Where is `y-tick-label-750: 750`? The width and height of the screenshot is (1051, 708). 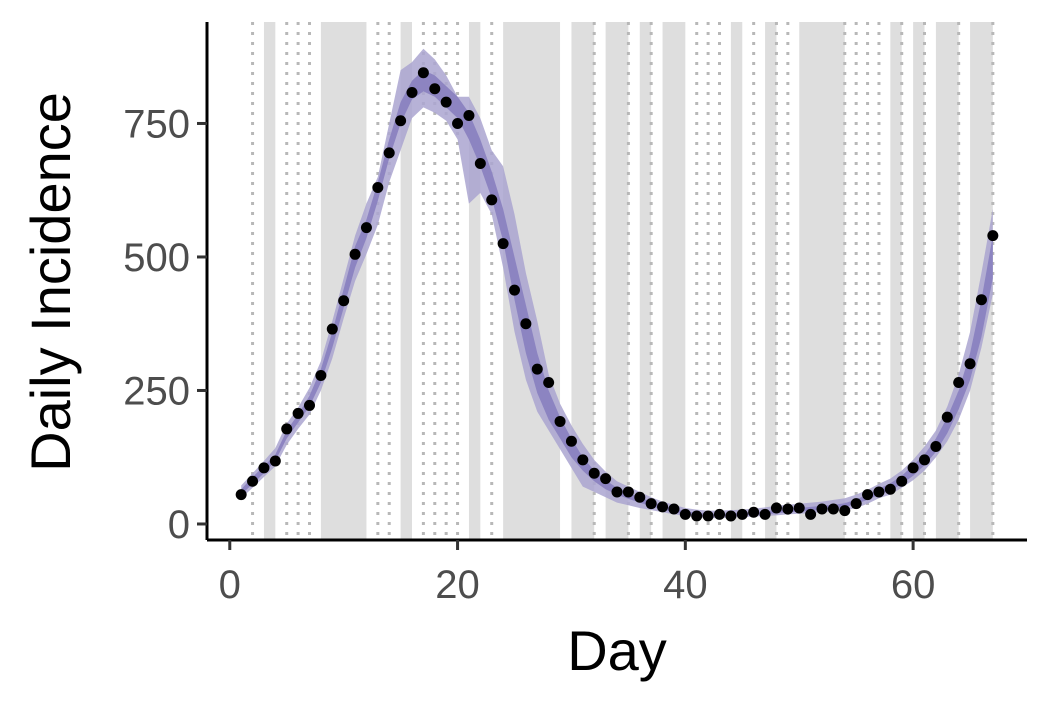
y-tick-label-750: 750 is located at coordinates (156, 124).